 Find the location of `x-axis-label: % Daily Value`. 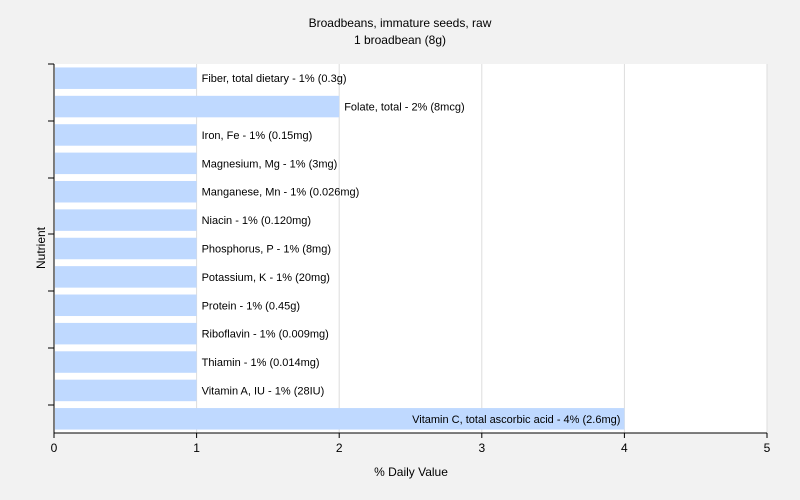

x-axis-label: % Daily Value is located at coordinates (411, 472).